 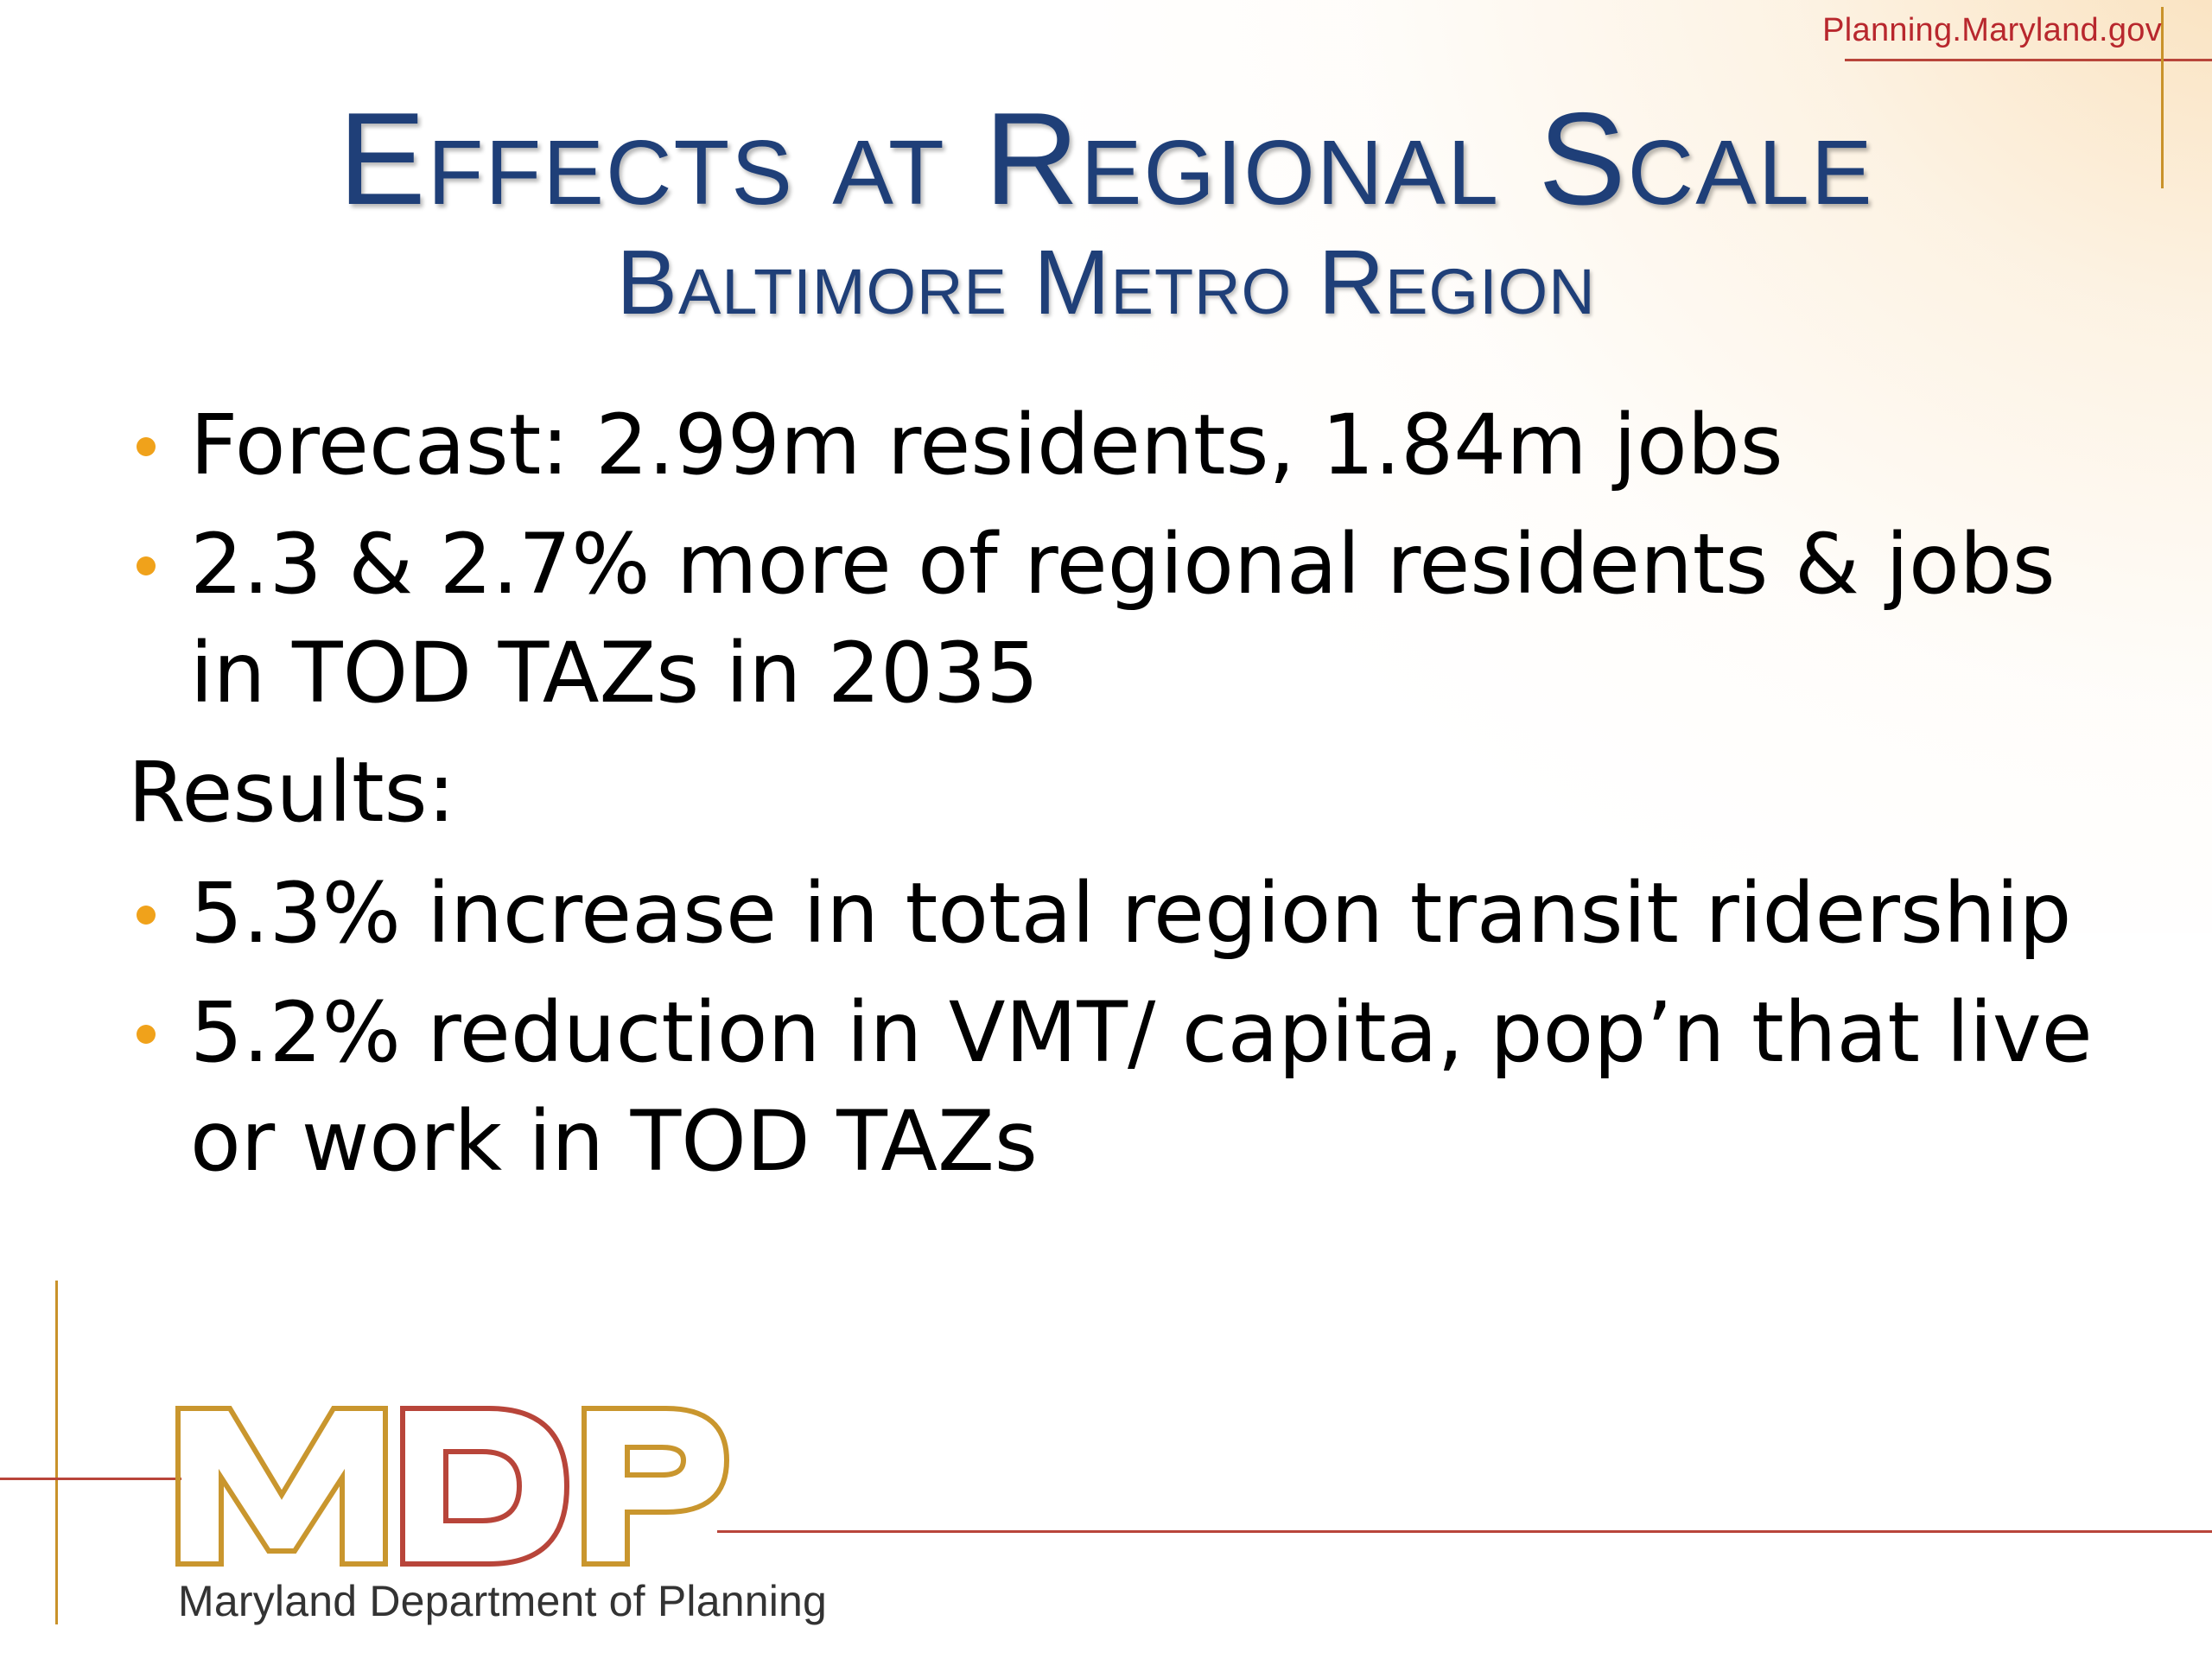 I want to click on top-right-vertical-rule, so click(x=2162, y=97).